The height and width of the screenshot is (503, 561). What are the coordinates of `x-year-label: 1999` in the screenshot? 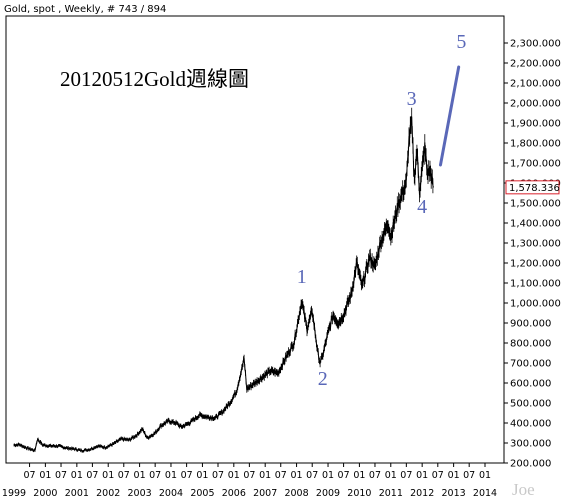 It's located at (14, 493).